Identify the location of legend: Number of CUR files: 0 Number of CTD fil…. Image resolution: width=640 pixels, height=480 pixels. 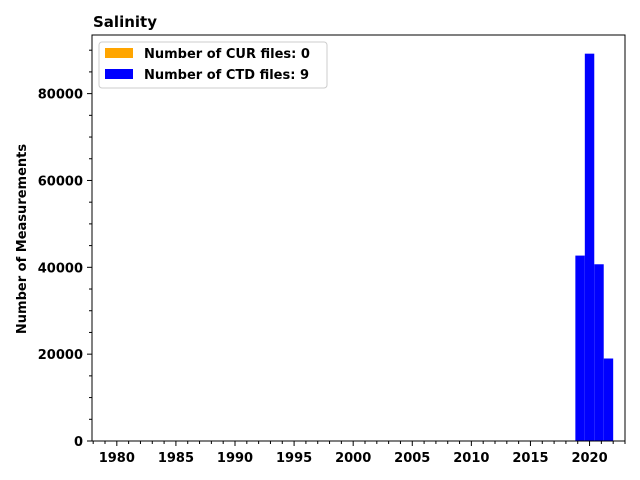
(213, 65).